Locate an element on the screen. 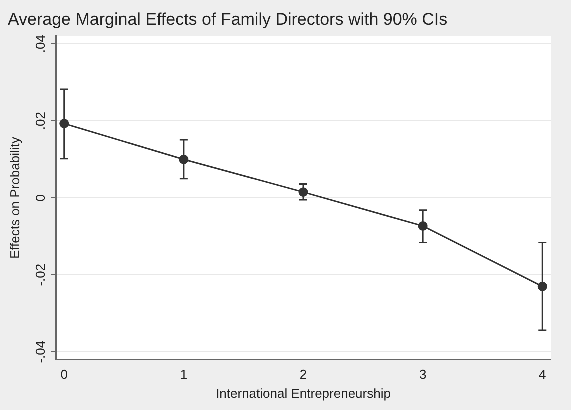 This screenshot has height=410, width=571. y-tick-label: -.02 is located at coordinates (40, 275).